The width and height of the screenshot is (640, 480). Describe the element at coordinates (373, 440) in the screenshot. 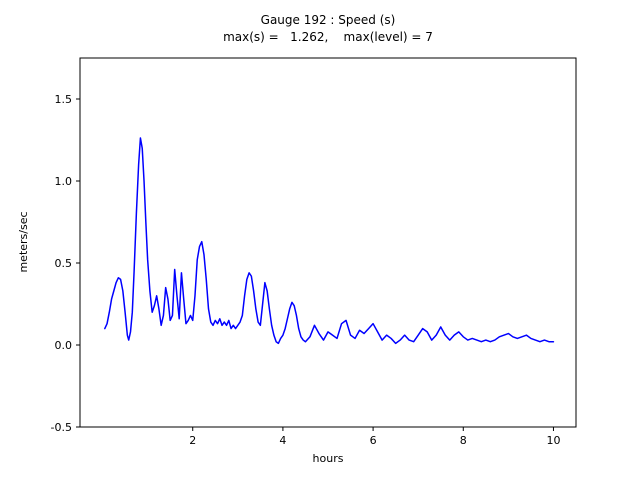

I see `x-tick-label: 6` at that location.